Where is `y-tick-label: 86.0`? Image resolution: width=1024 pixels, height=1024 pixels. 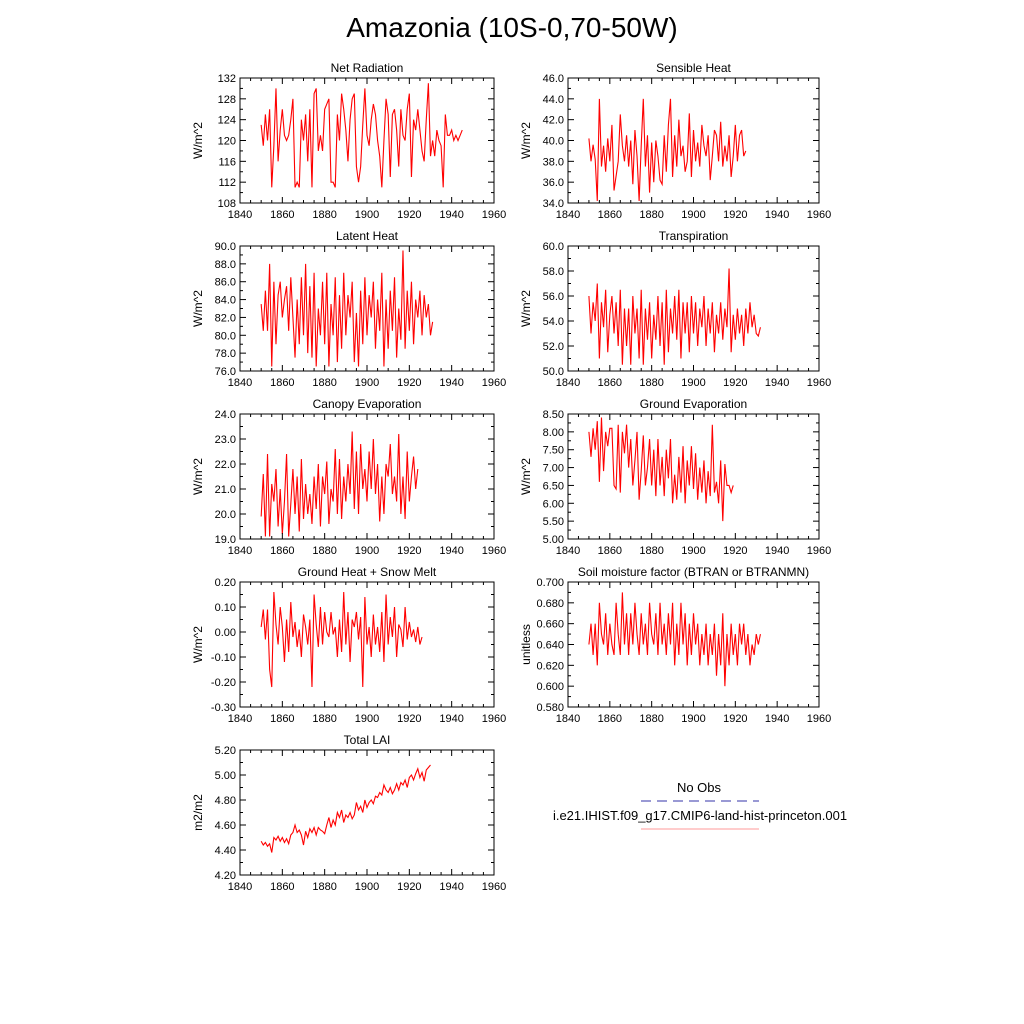 y-tick-label: 86.0 is located at coordinates (225, 283).